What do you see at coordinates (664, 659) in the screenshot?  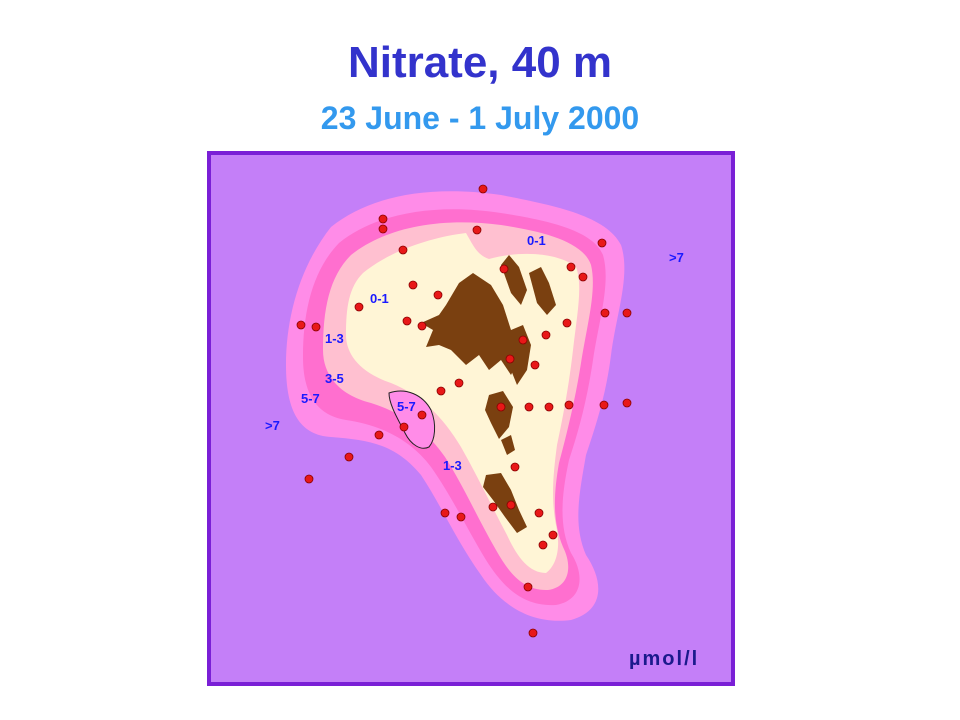 I see `unit-label: µmol/l` at bounding box center [664, 659].